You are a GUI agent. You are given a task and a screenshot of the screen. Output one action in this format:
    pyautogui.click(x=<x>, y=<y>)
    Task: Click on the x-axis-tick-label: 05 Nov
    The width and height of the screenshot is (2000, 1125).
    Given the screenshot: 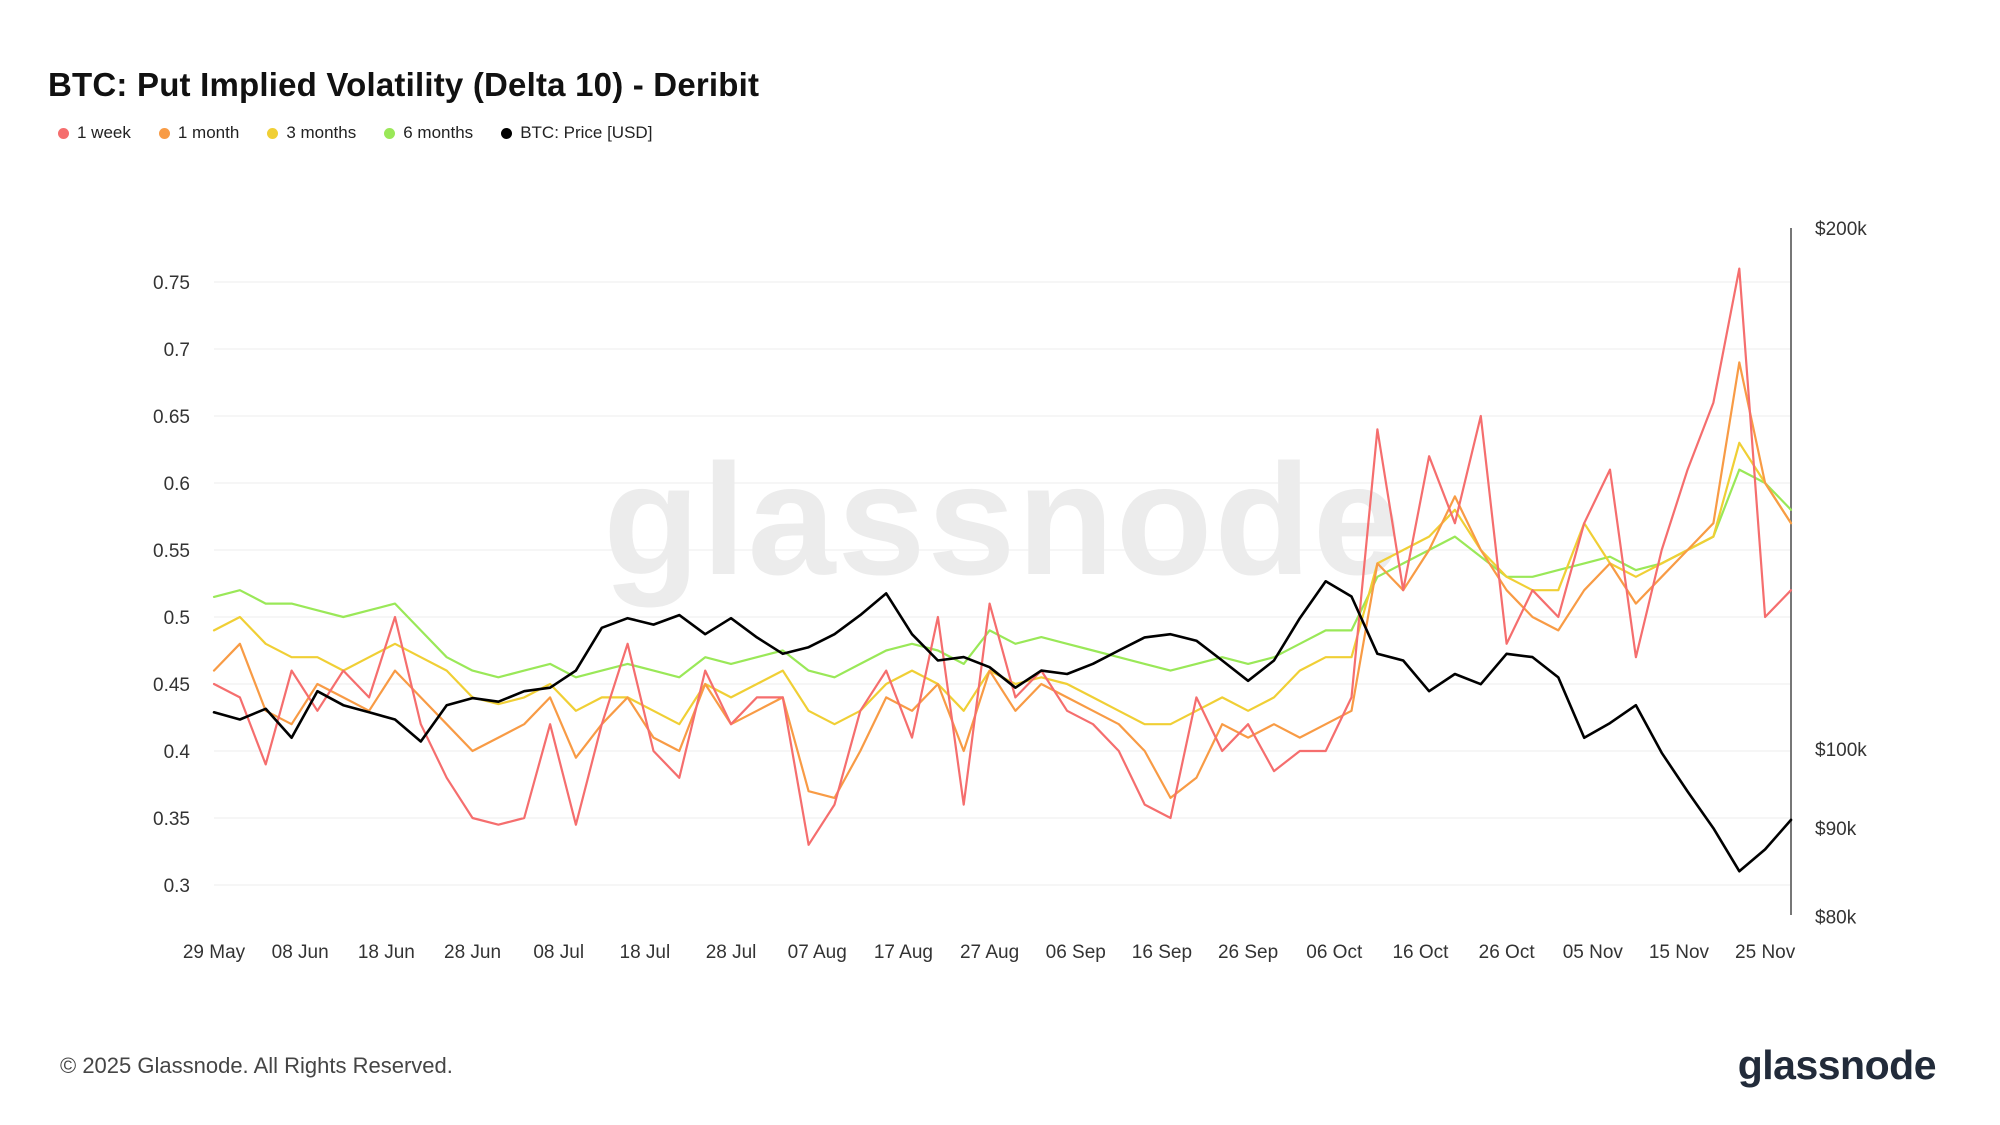 What is the action you would take?
    pyautogui.click(x=1593, y=952)
    